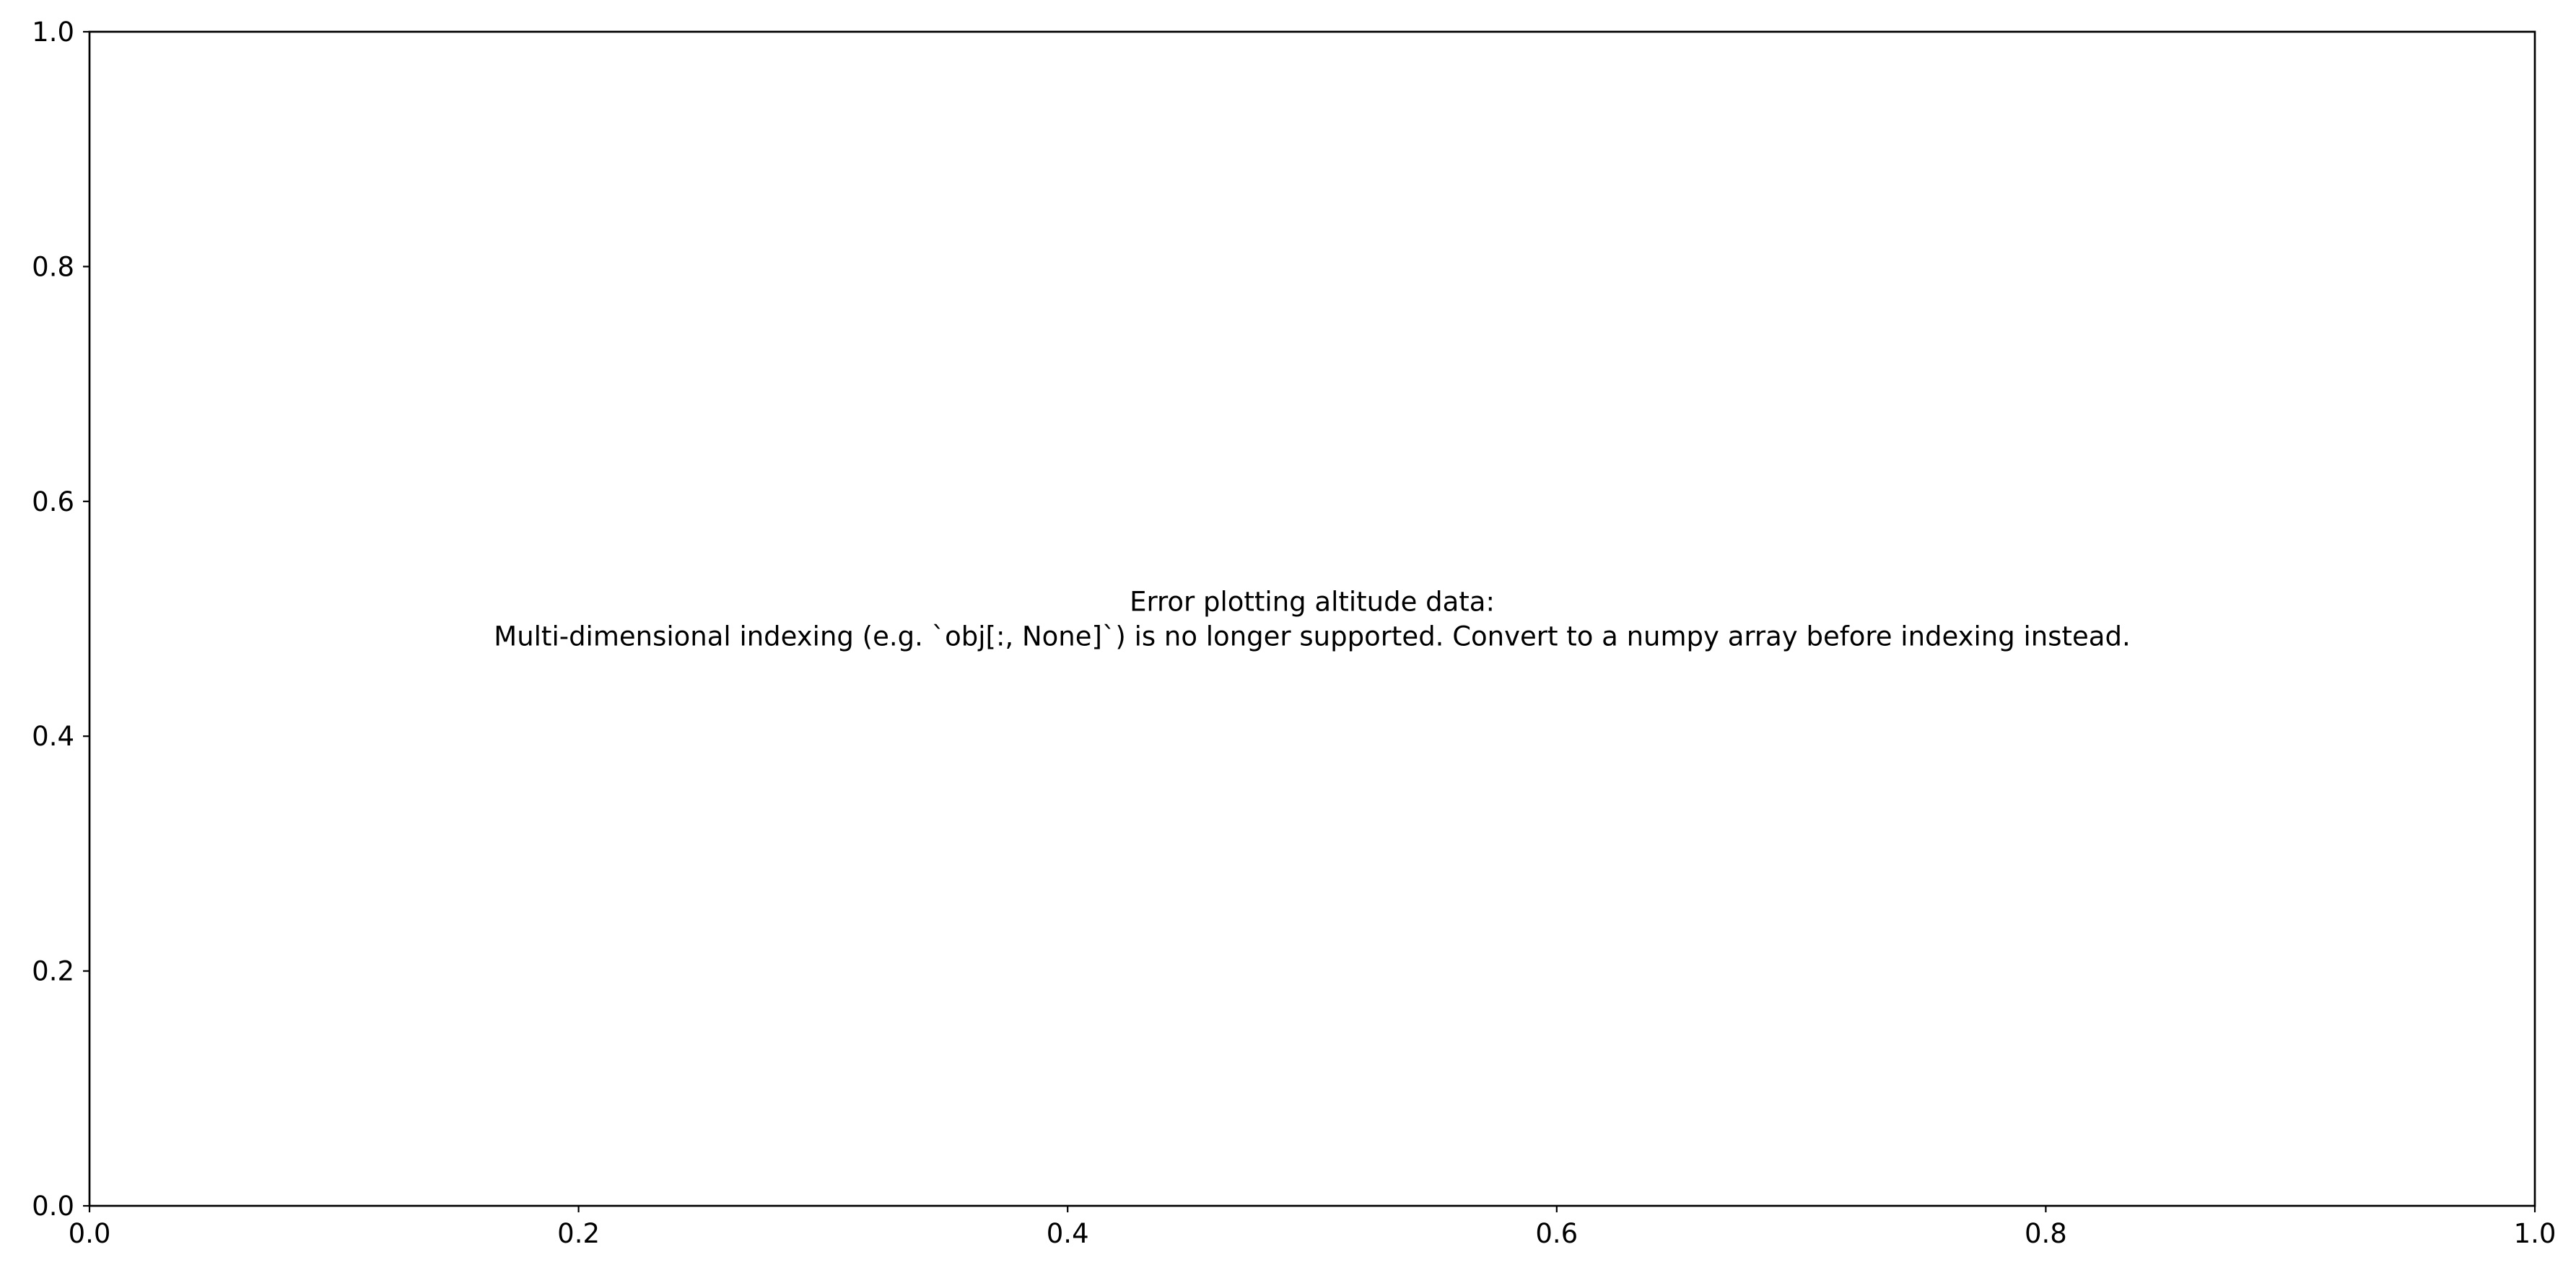 The width and height of the screenshot is (2576, 1278). Describe the element at coordinates (53, 266) in the screenshot. I see `y-tick-label: 0.8` at that location.